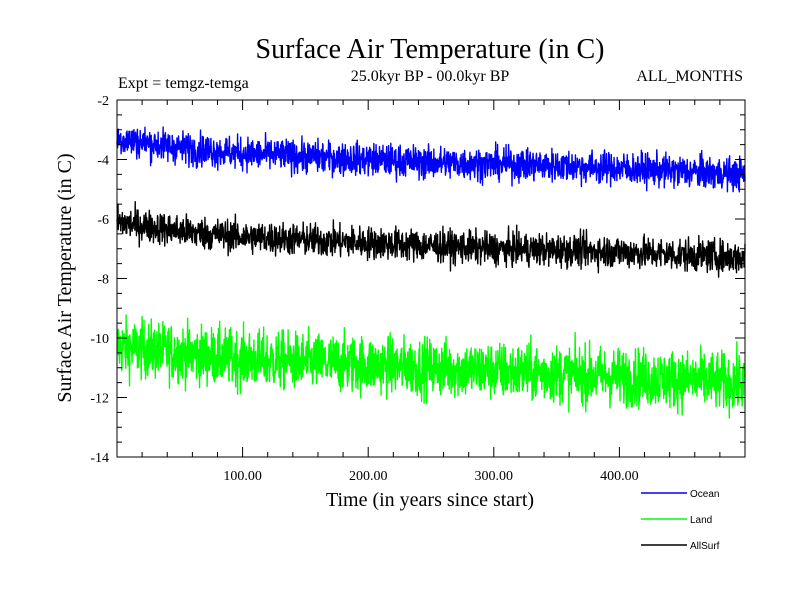  I want to click on y-tick-label: -8, so click(103, 280).